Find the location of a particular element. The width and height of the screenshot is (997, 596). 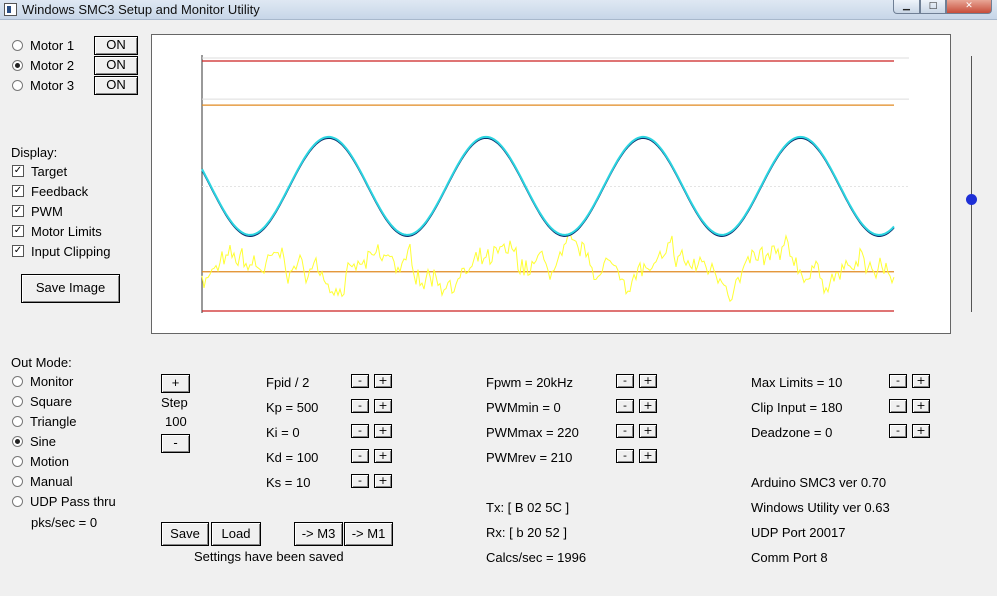

pwm-series-line is located at coordinates (548, 267).